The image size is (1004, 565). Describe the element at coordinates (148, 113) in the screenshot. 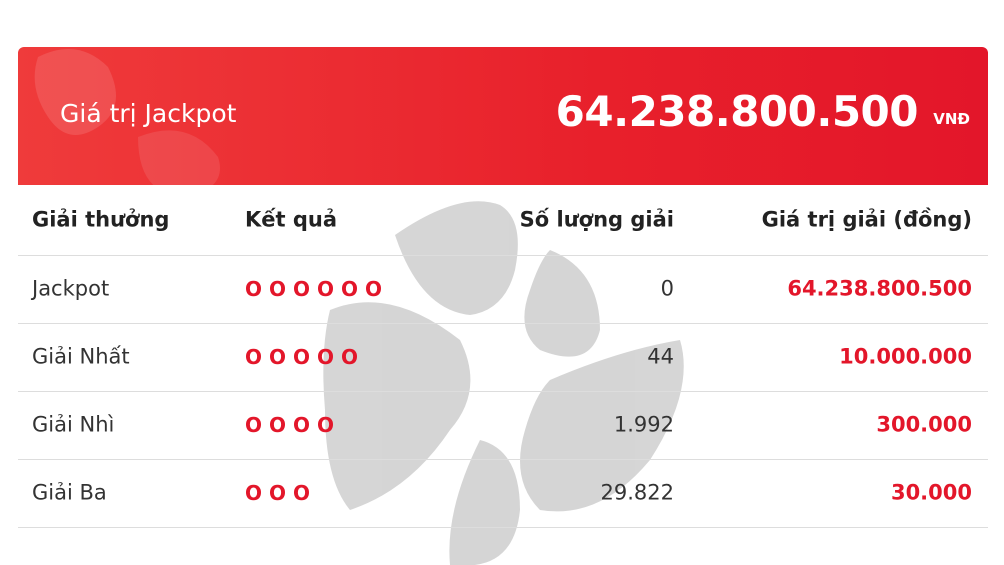

I see `jackpot-label: Giá trị Jackpot` at that location.